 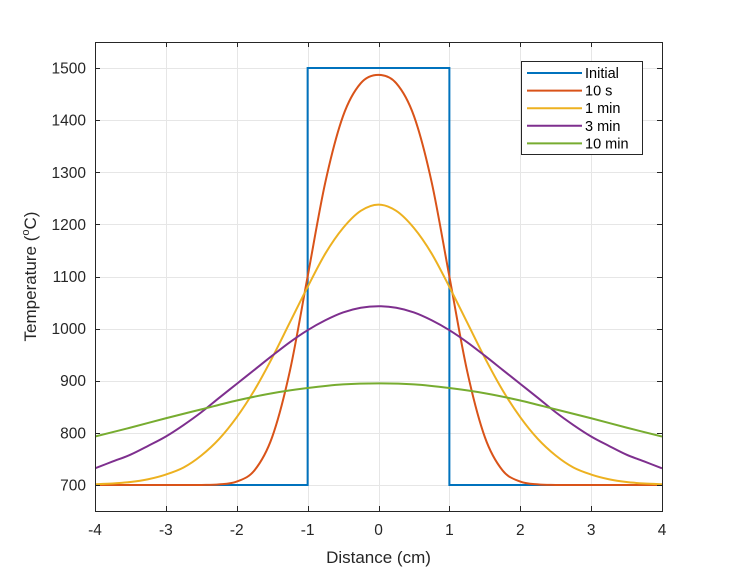 I want to click on legend-label-10-min: 10 min, so click(x=607, y=144).